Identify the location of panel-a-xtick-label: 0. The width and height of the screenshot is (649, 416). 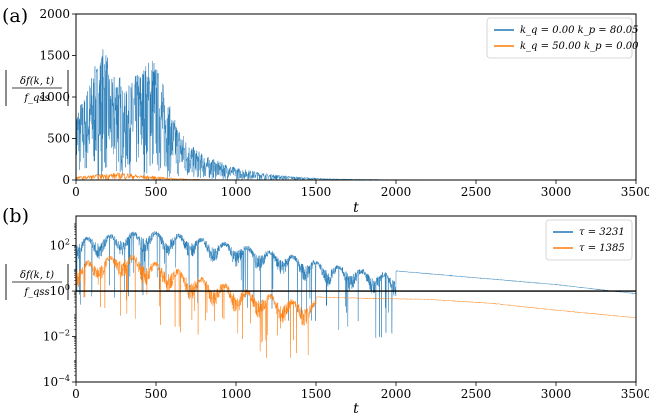
(76, 192).